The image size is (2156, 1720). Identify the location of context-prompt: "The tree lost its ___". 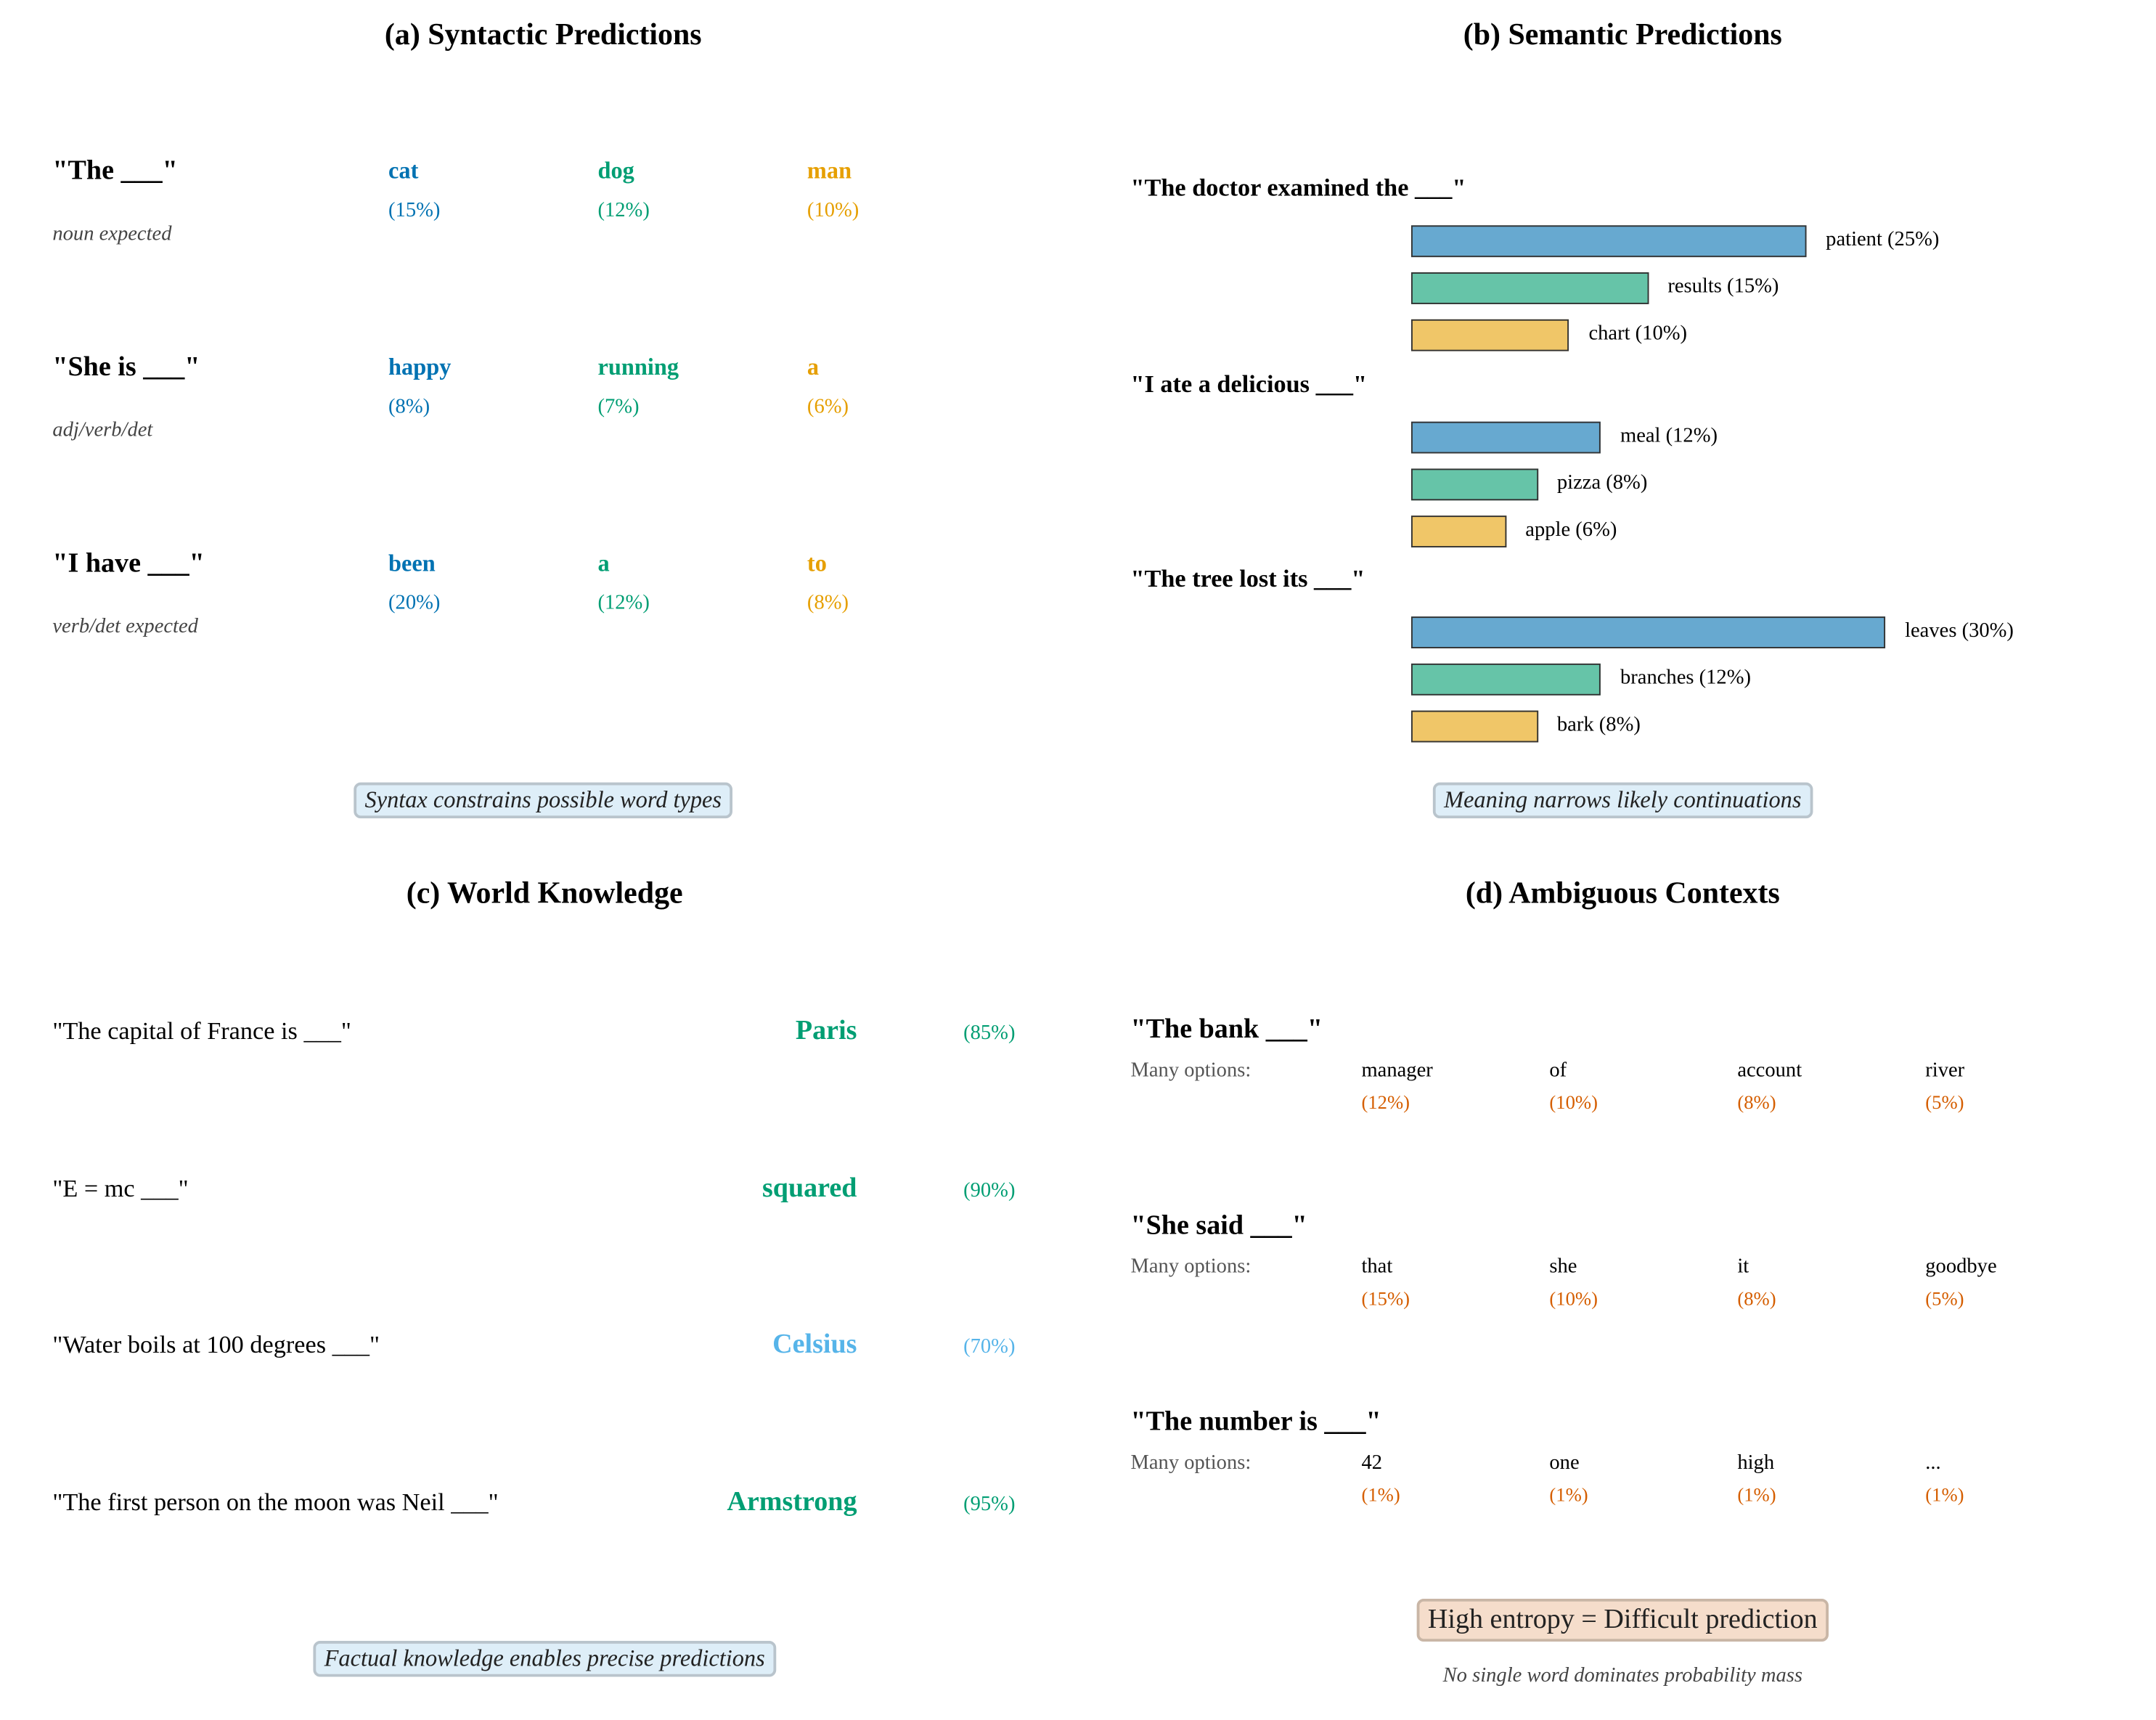
(1248, 578).